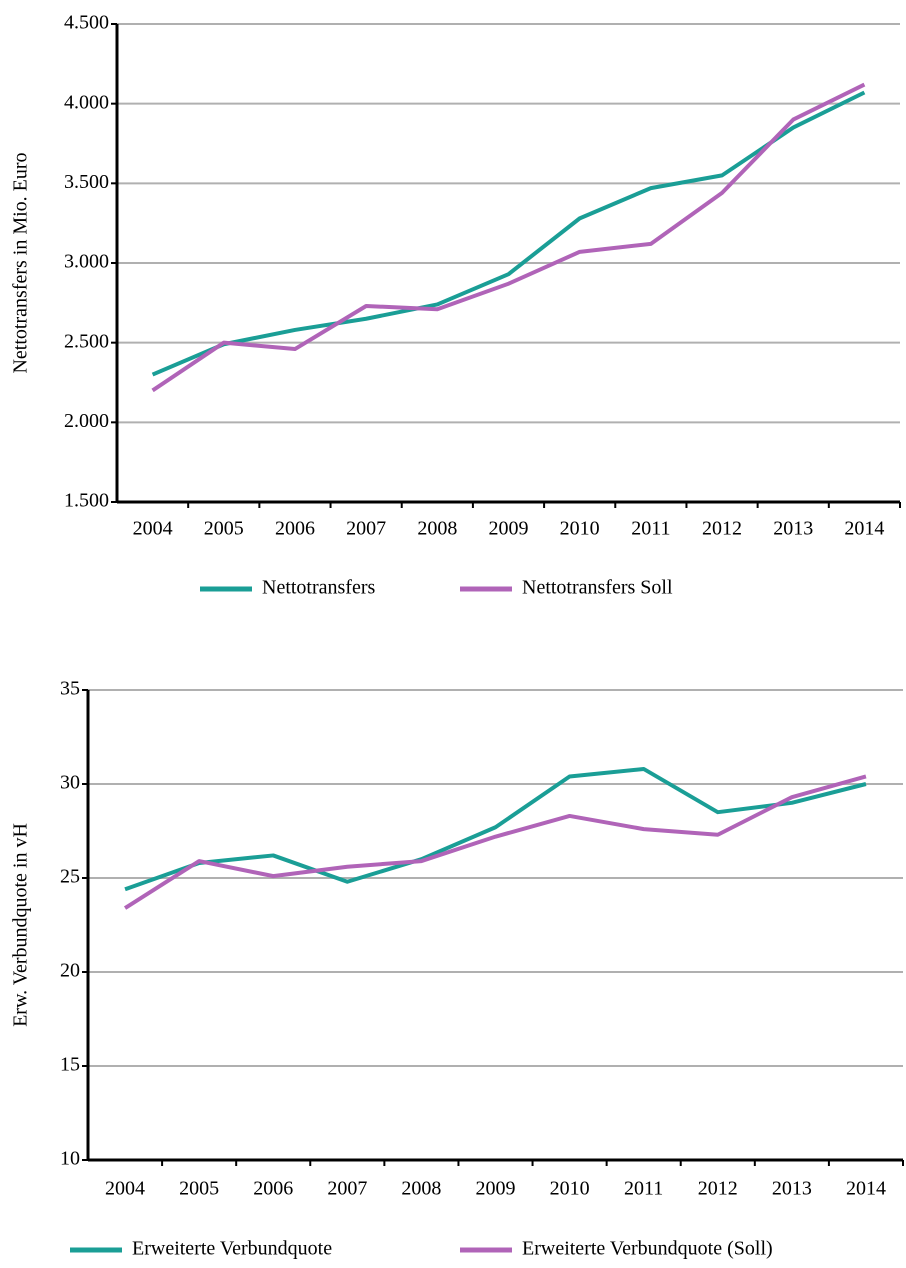  Describe the element at coordinates (86, 102) in the screenshot. I see `y-tick-label: 4.000` at that location.